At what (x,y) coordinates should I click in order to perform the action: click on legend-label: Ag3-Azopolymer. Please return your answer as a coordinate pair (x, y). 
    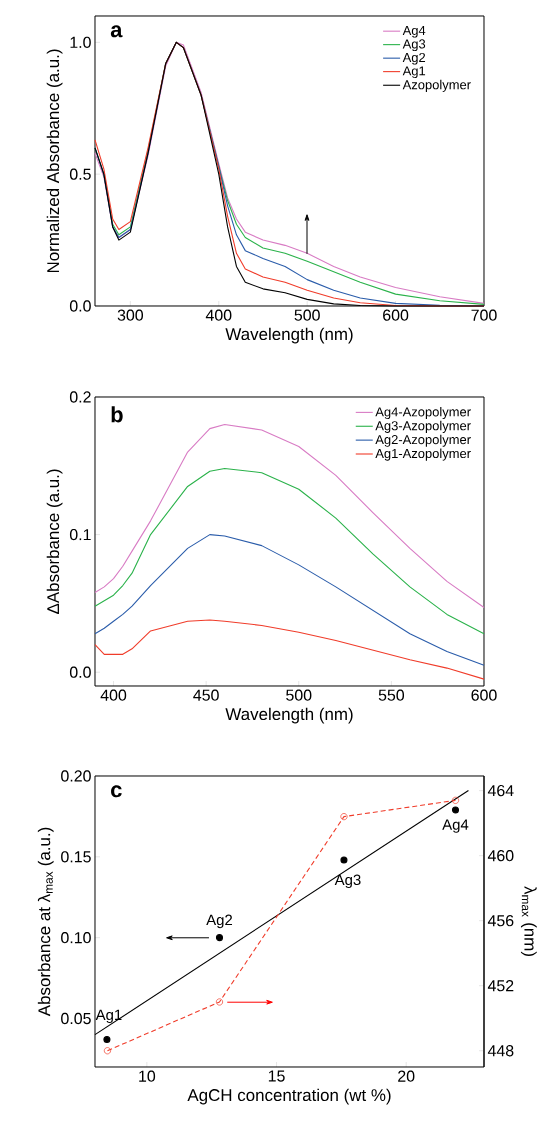
    Looking at the image, I should click on (423, 426).